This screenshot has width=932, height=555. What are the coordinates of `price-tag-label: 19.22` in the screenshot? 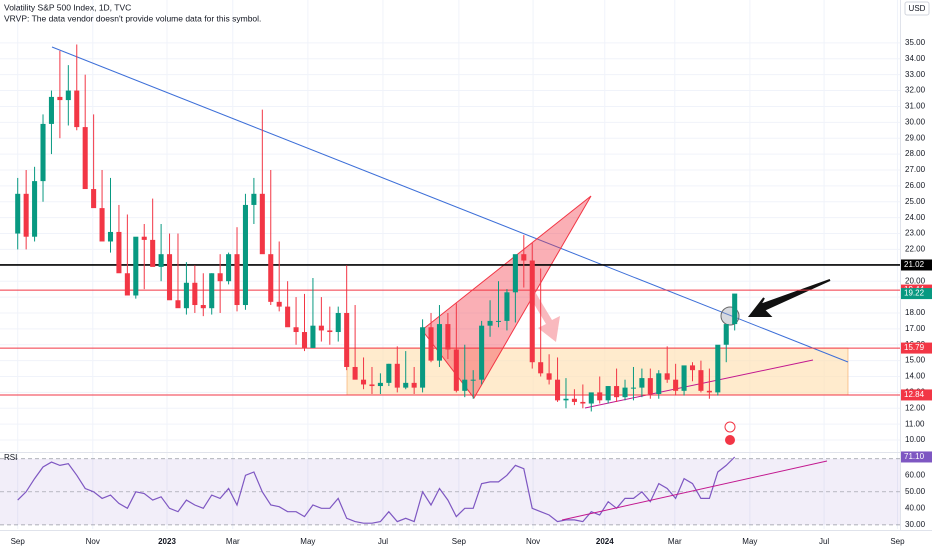 It's located at (914, 293).